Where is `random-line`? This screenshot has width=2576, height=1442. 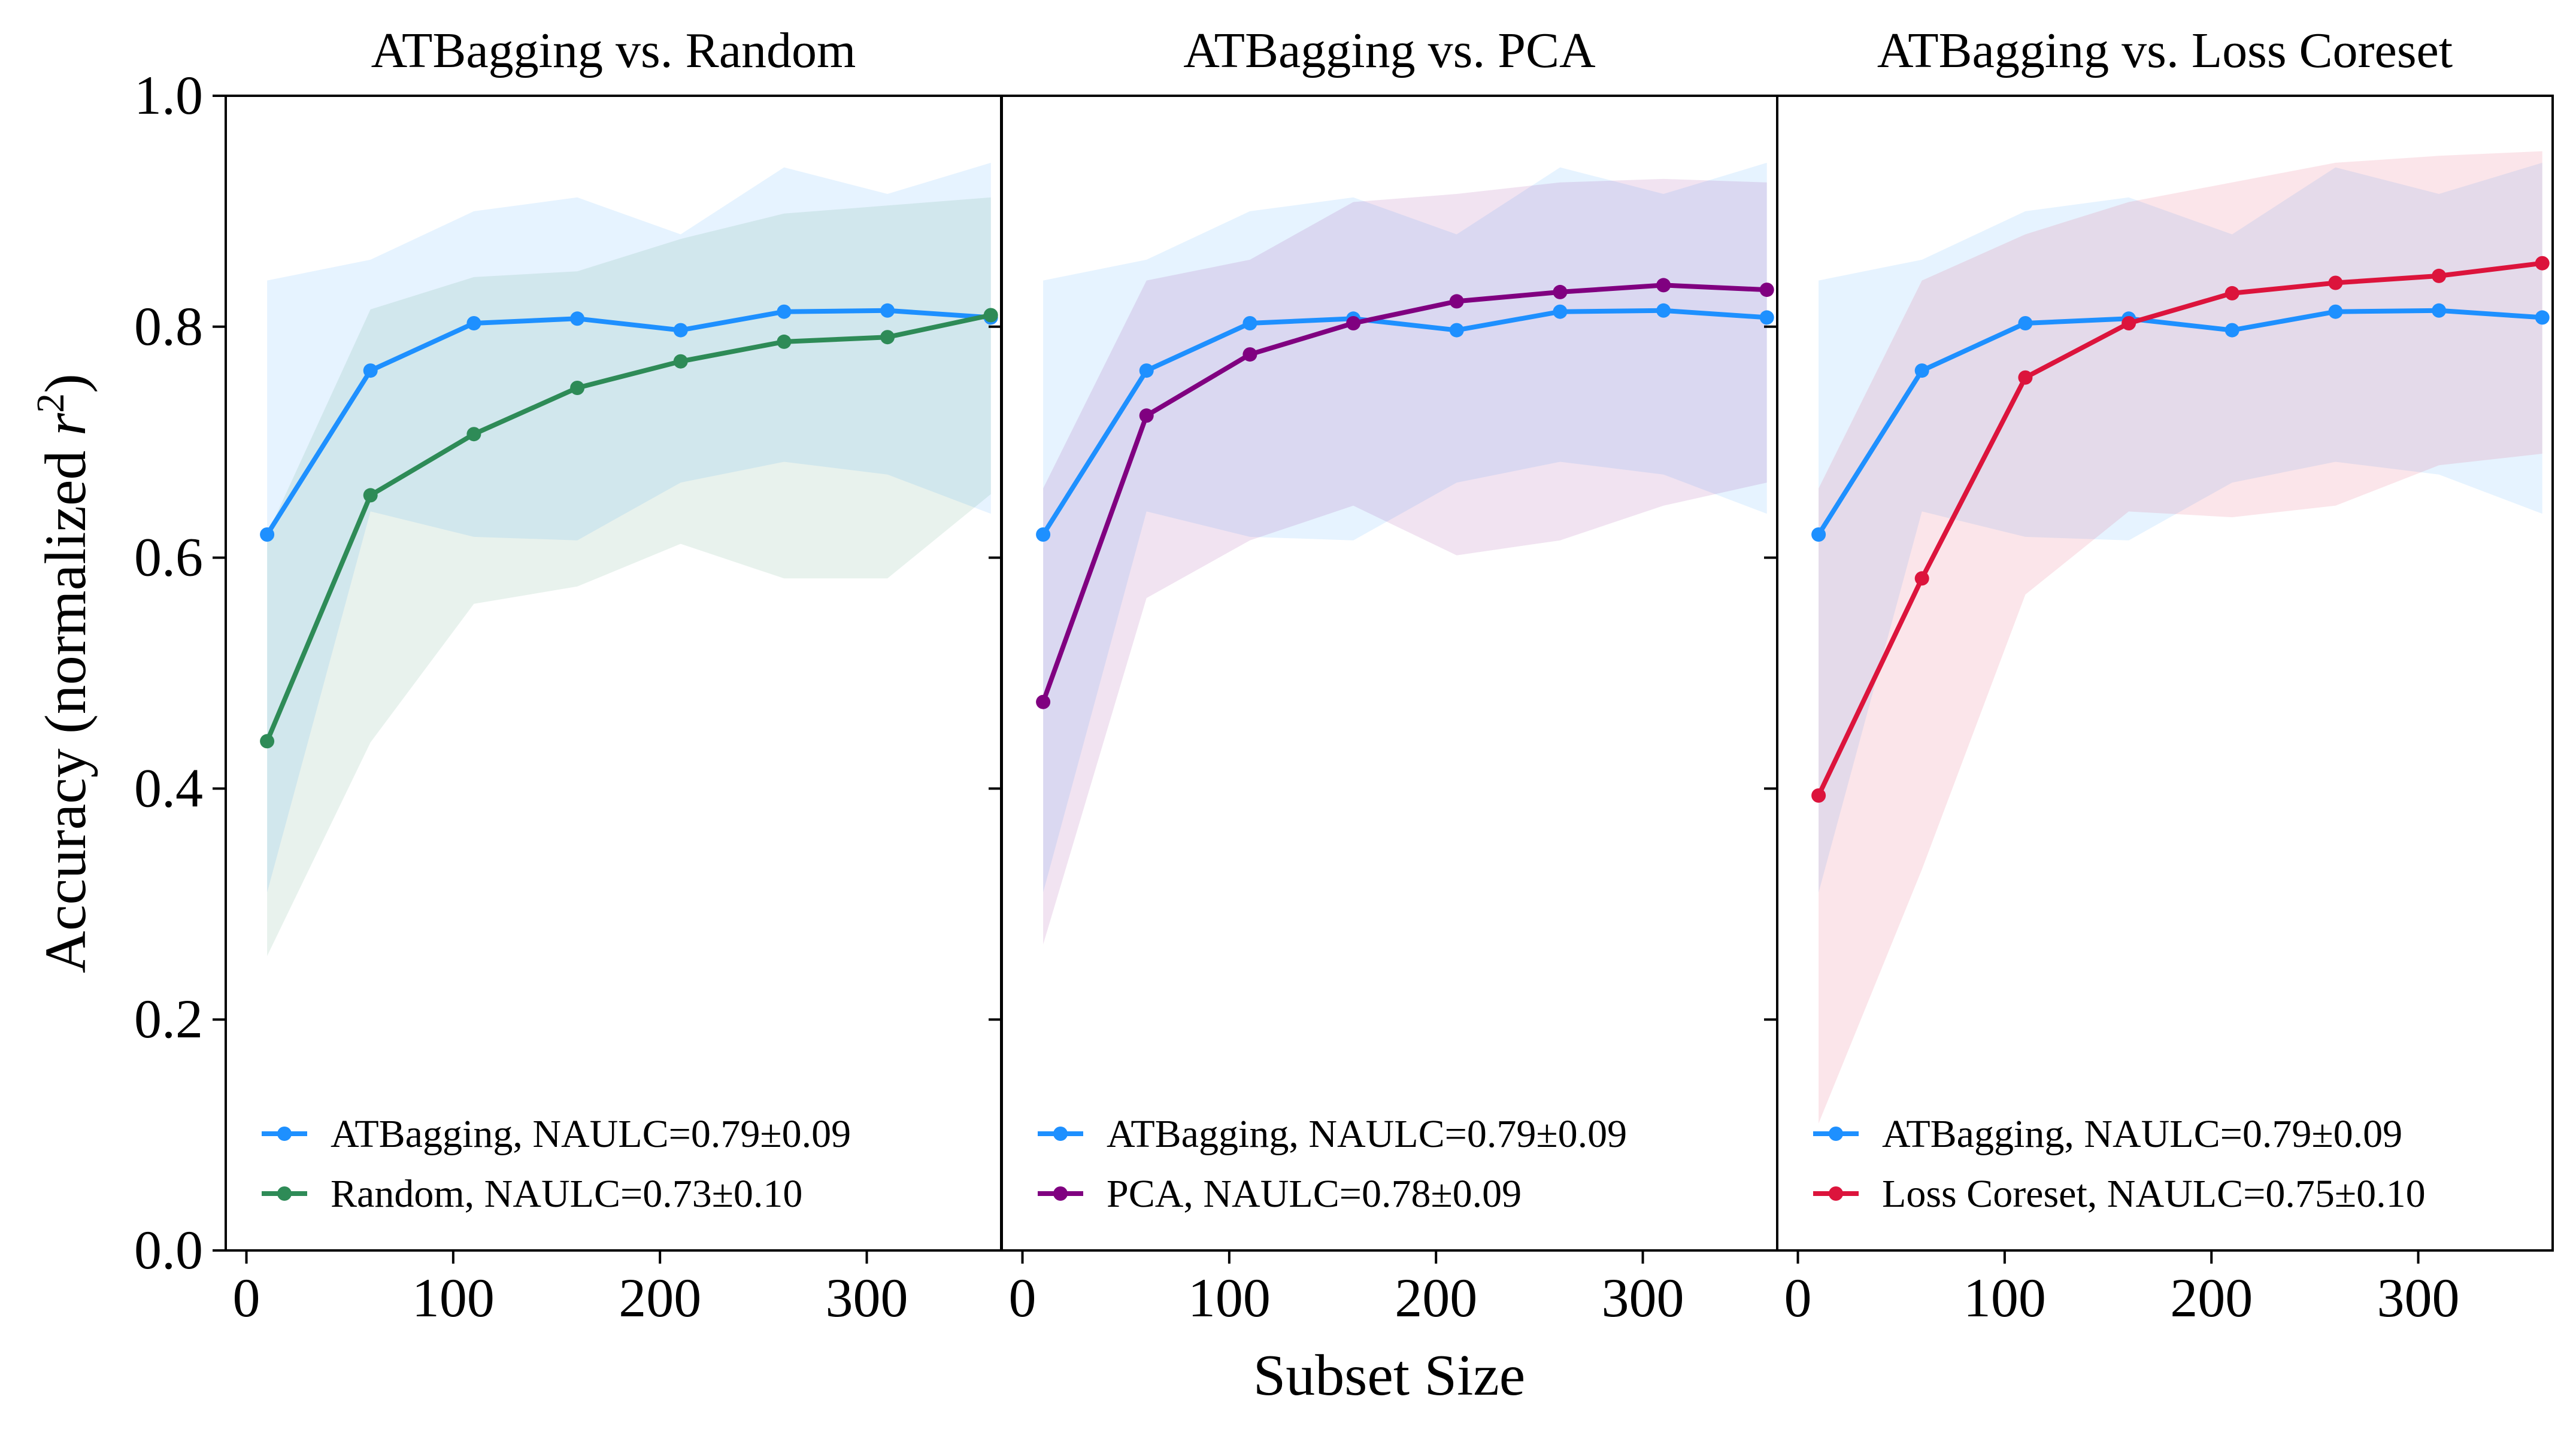
random-line is located at coordinates (628, 527).